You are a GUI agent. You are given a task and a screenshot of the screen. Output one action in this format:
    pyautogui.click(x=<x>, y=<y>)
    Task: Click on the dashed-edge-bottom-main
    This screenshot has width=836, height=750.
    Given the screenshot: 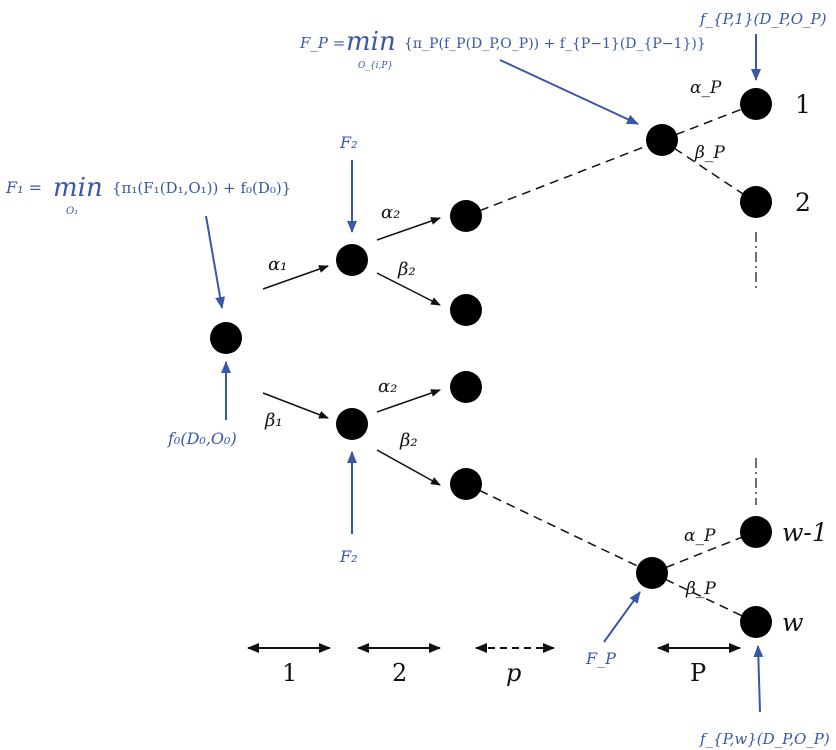 What is the action you would take?
    pyautogui.click(x=559, y=528)
    